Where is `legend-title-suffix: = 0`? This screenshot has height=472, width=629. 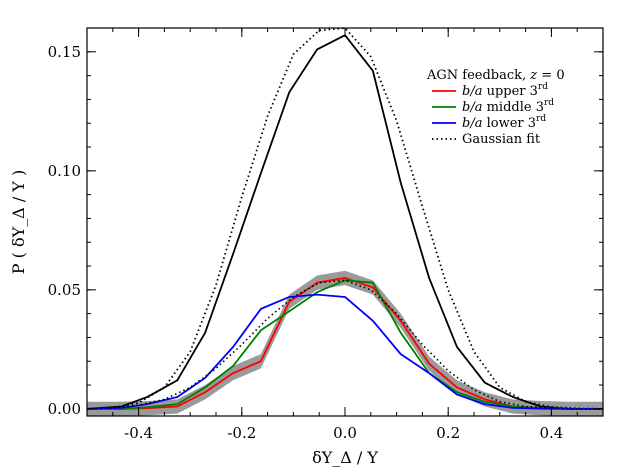 legend-title-suffix: = 0 is located at coordinates (550, 75).